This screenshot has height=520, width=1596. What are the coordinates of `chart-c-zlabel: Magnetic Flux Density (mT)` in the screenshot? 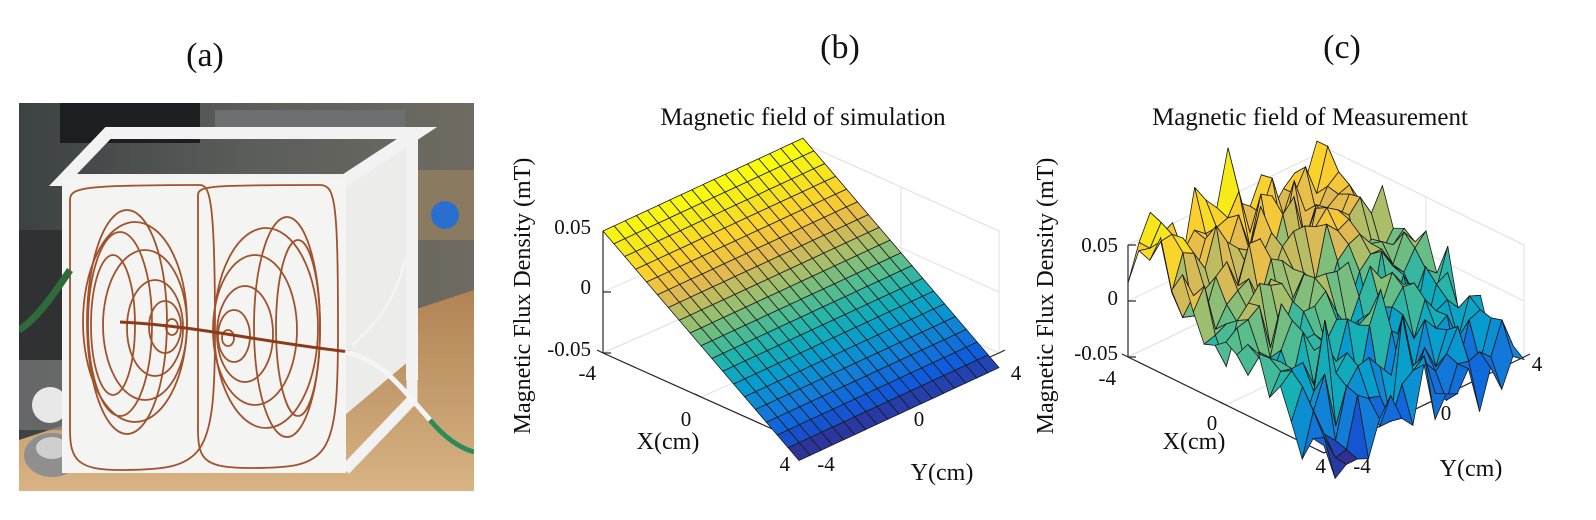 It's located at (1046, 296).